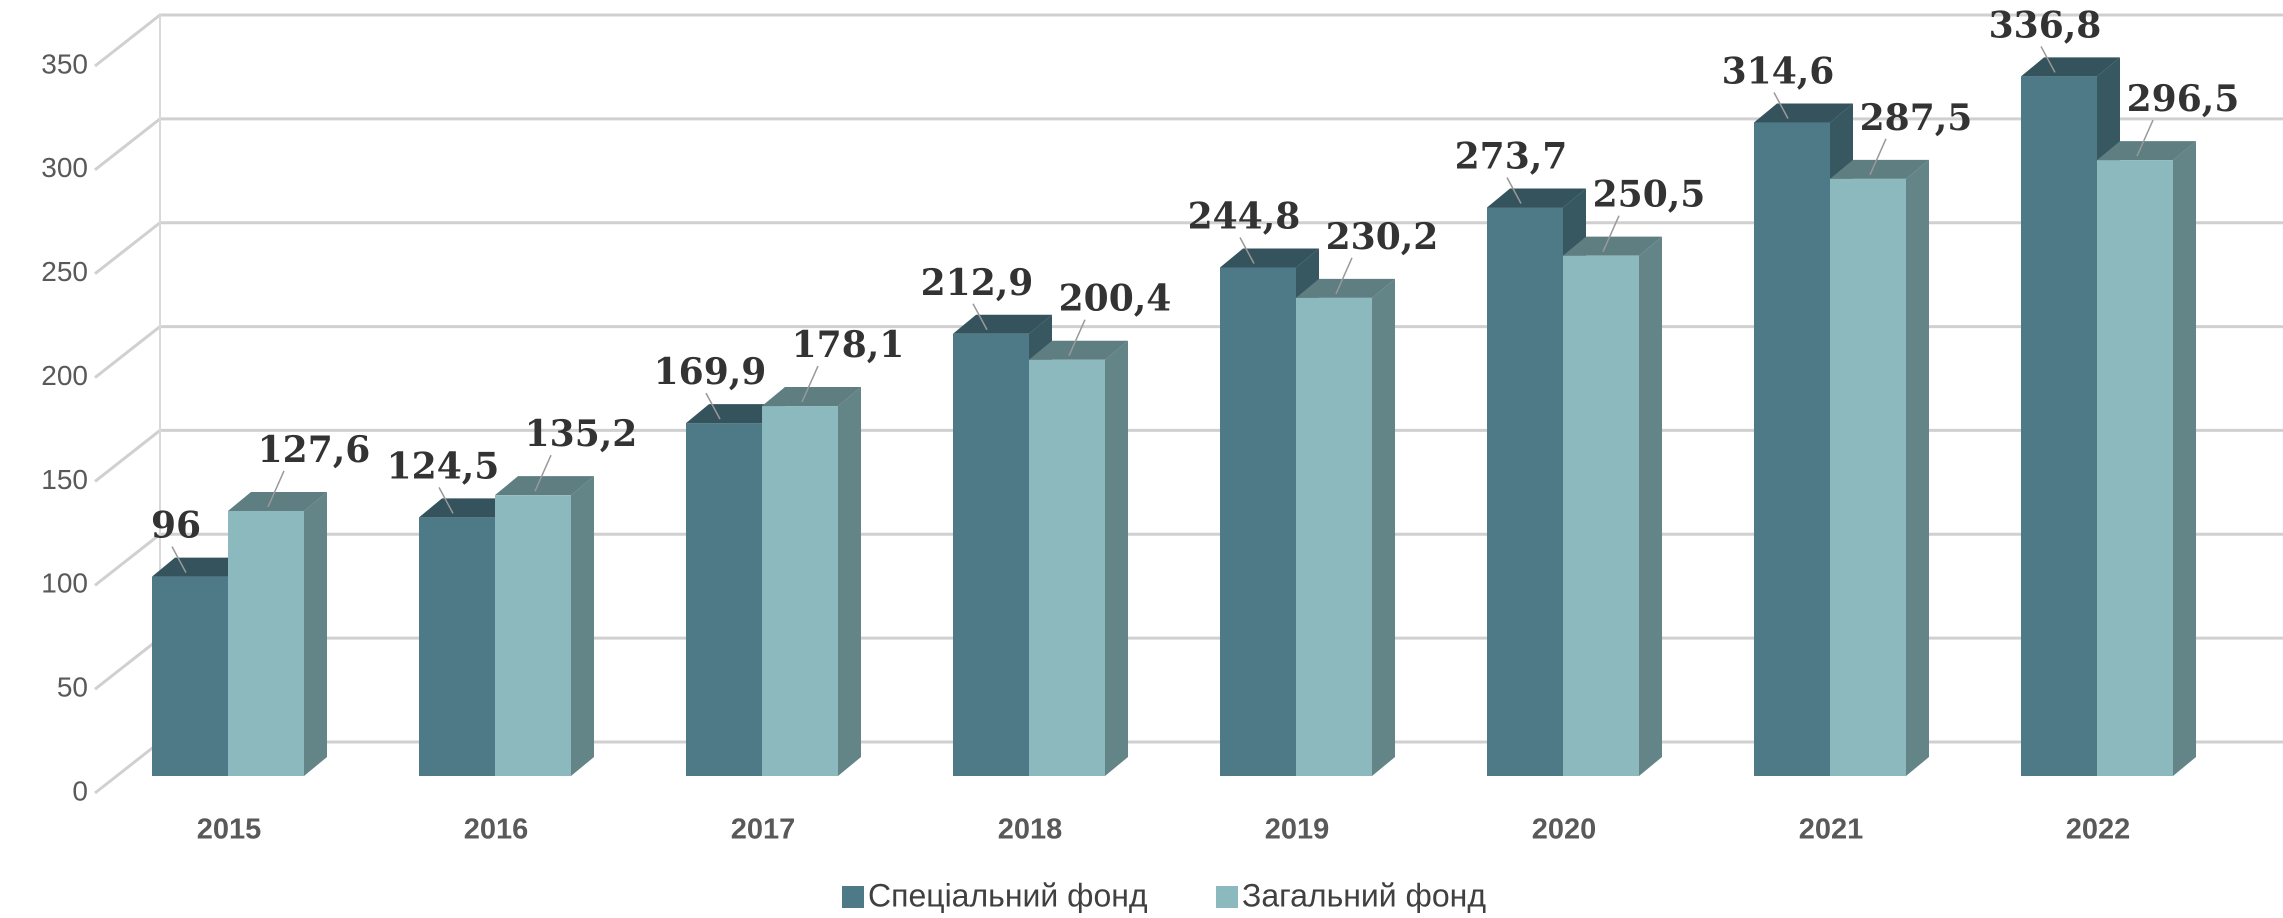 This screenshot has width=2283, height=918. What do you see at coordinates (1382, 237) in the screenshot?
I see `value-label: 230,2` at bounding box center [1382, 237].